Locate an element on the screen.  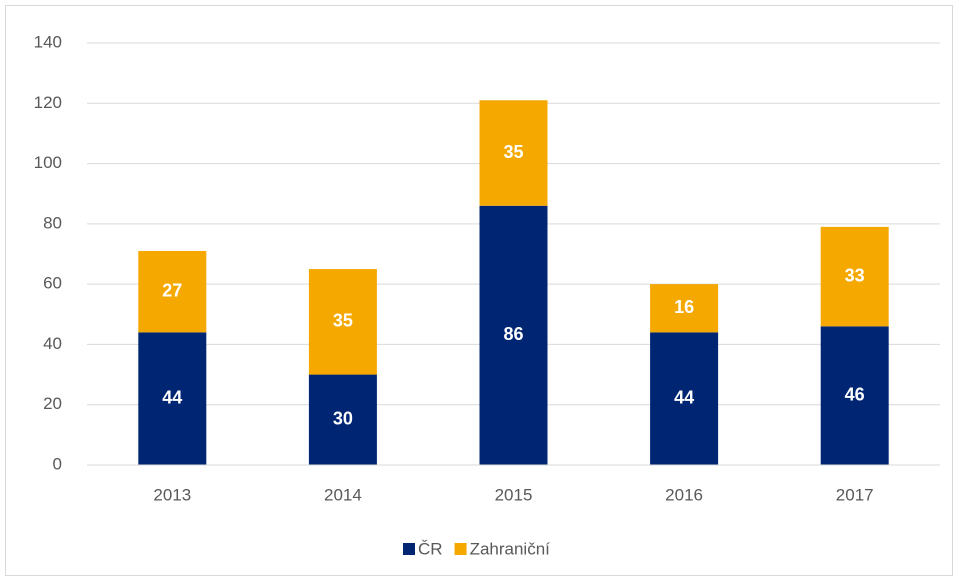
y-tick-label: 60 is located at coordinates (52, 283).